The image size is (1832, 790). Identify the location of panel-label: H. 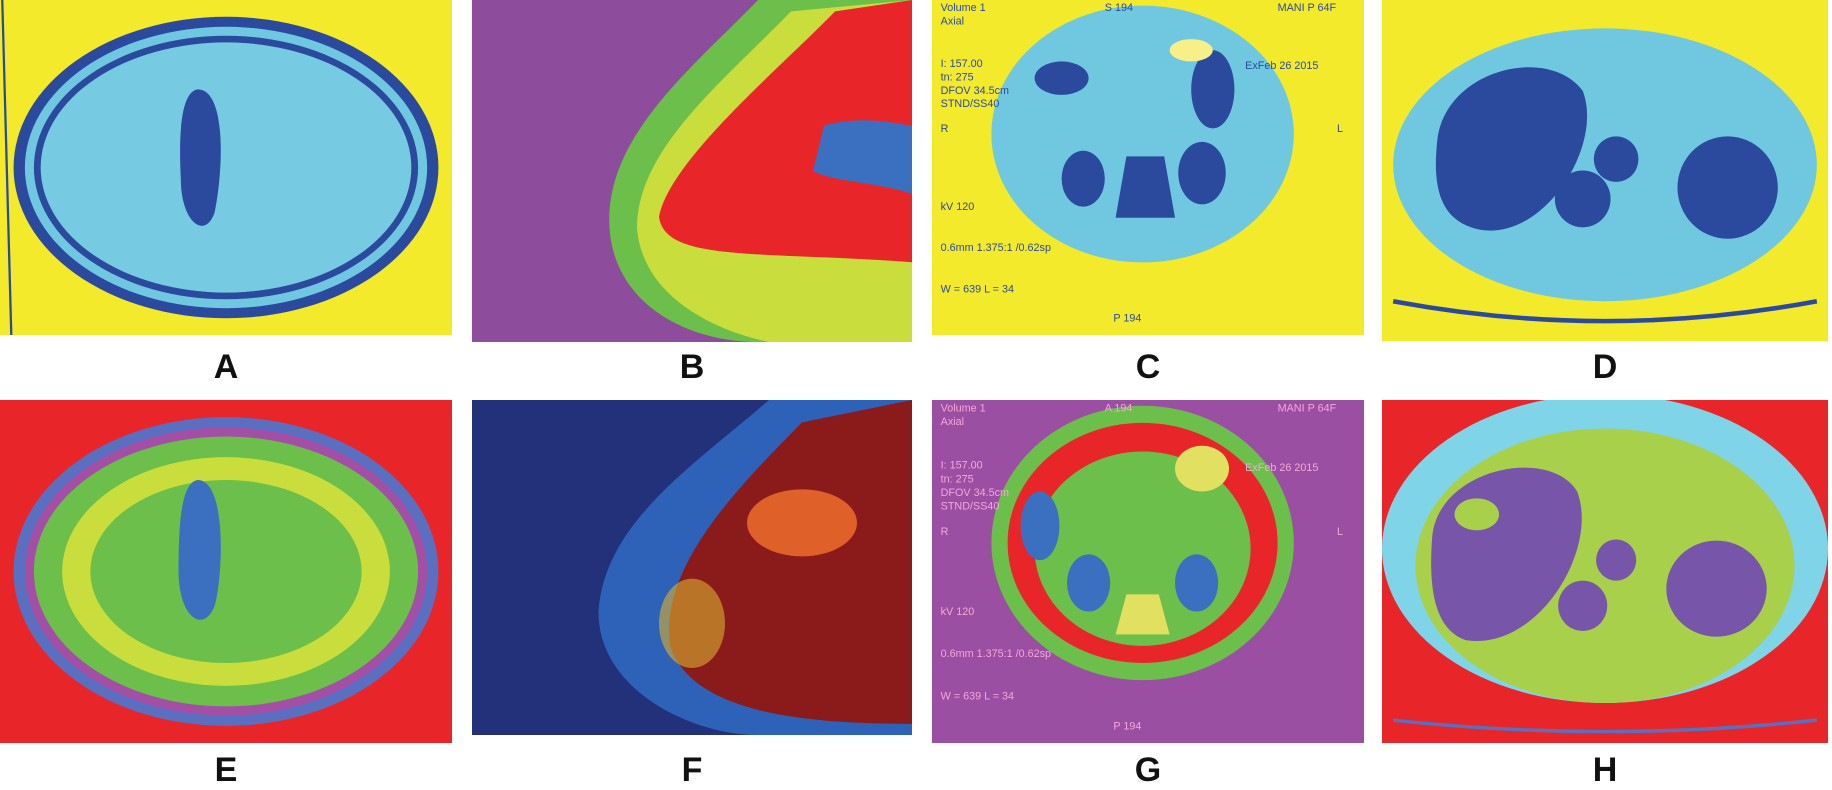
(1605, 770).